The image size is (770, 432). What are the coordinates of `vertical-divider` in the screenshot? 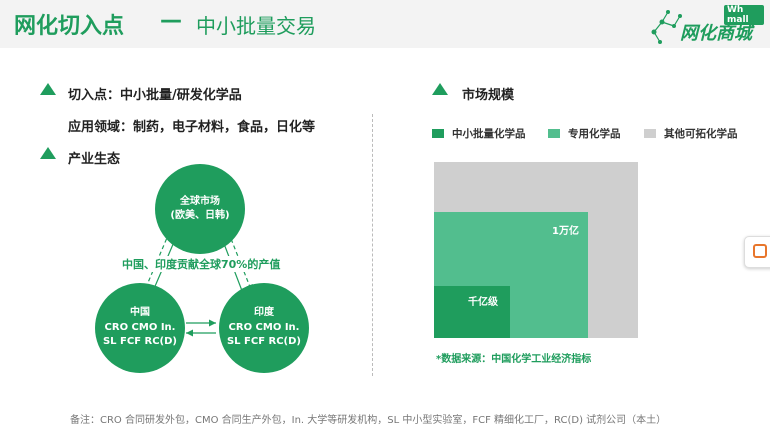 It's located at (372, 245).